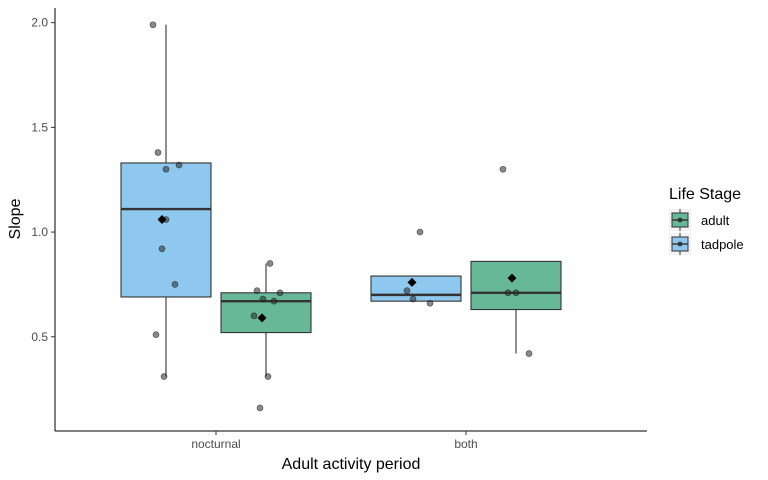 Image resolution: width=768 pixels, height=480 pixels. Describe the element at coordinates (39, 23) in the screenshot. I see `y-tick-label: 2.0` at that location.